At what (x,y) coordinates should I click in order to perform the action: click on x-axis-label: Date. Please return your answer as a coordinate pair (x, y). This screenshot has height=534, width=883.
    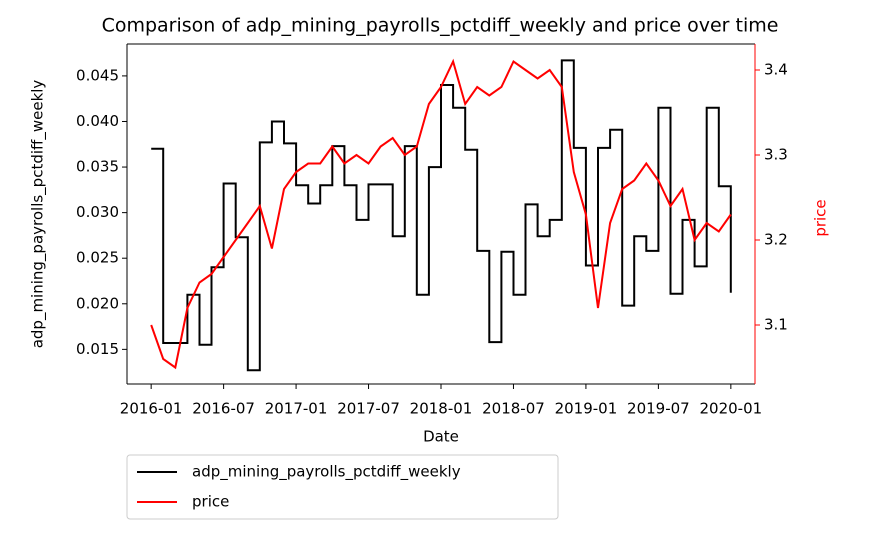
    Looking at the image, I should click on (441, 437).